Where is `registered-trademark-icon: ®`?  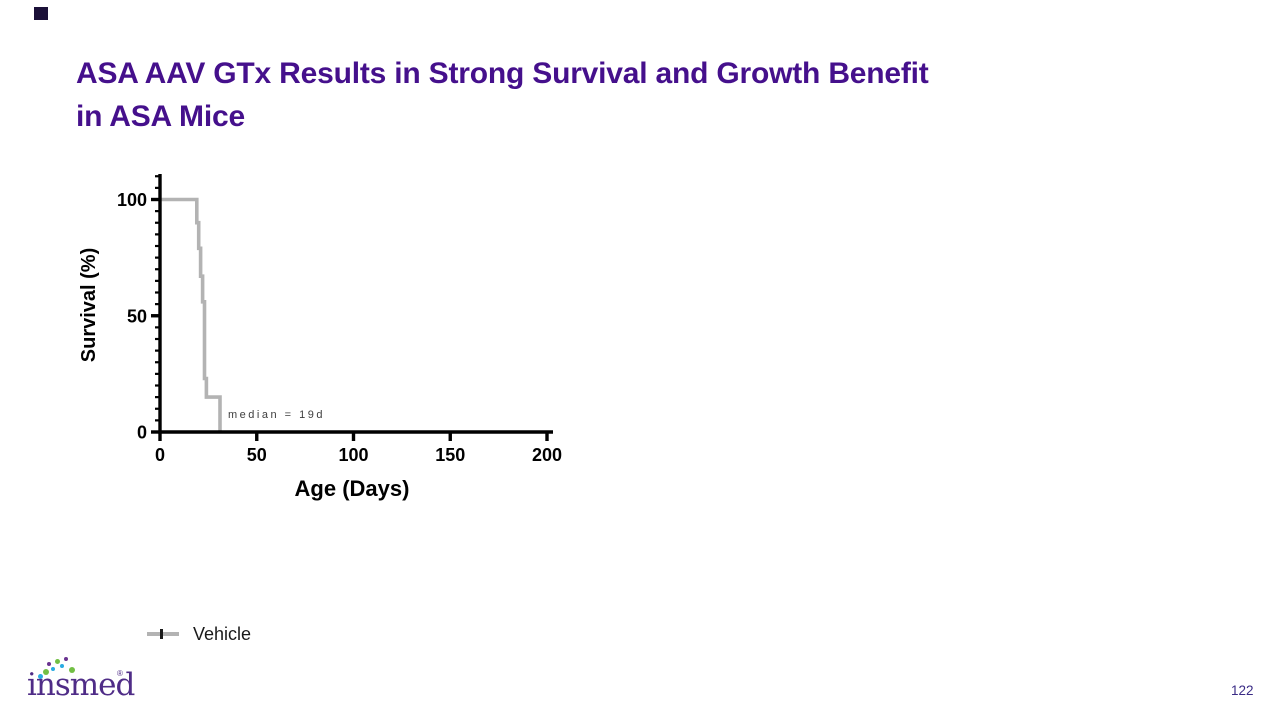
registered-trademark-icon: ® is located at coordinates (120, 673).